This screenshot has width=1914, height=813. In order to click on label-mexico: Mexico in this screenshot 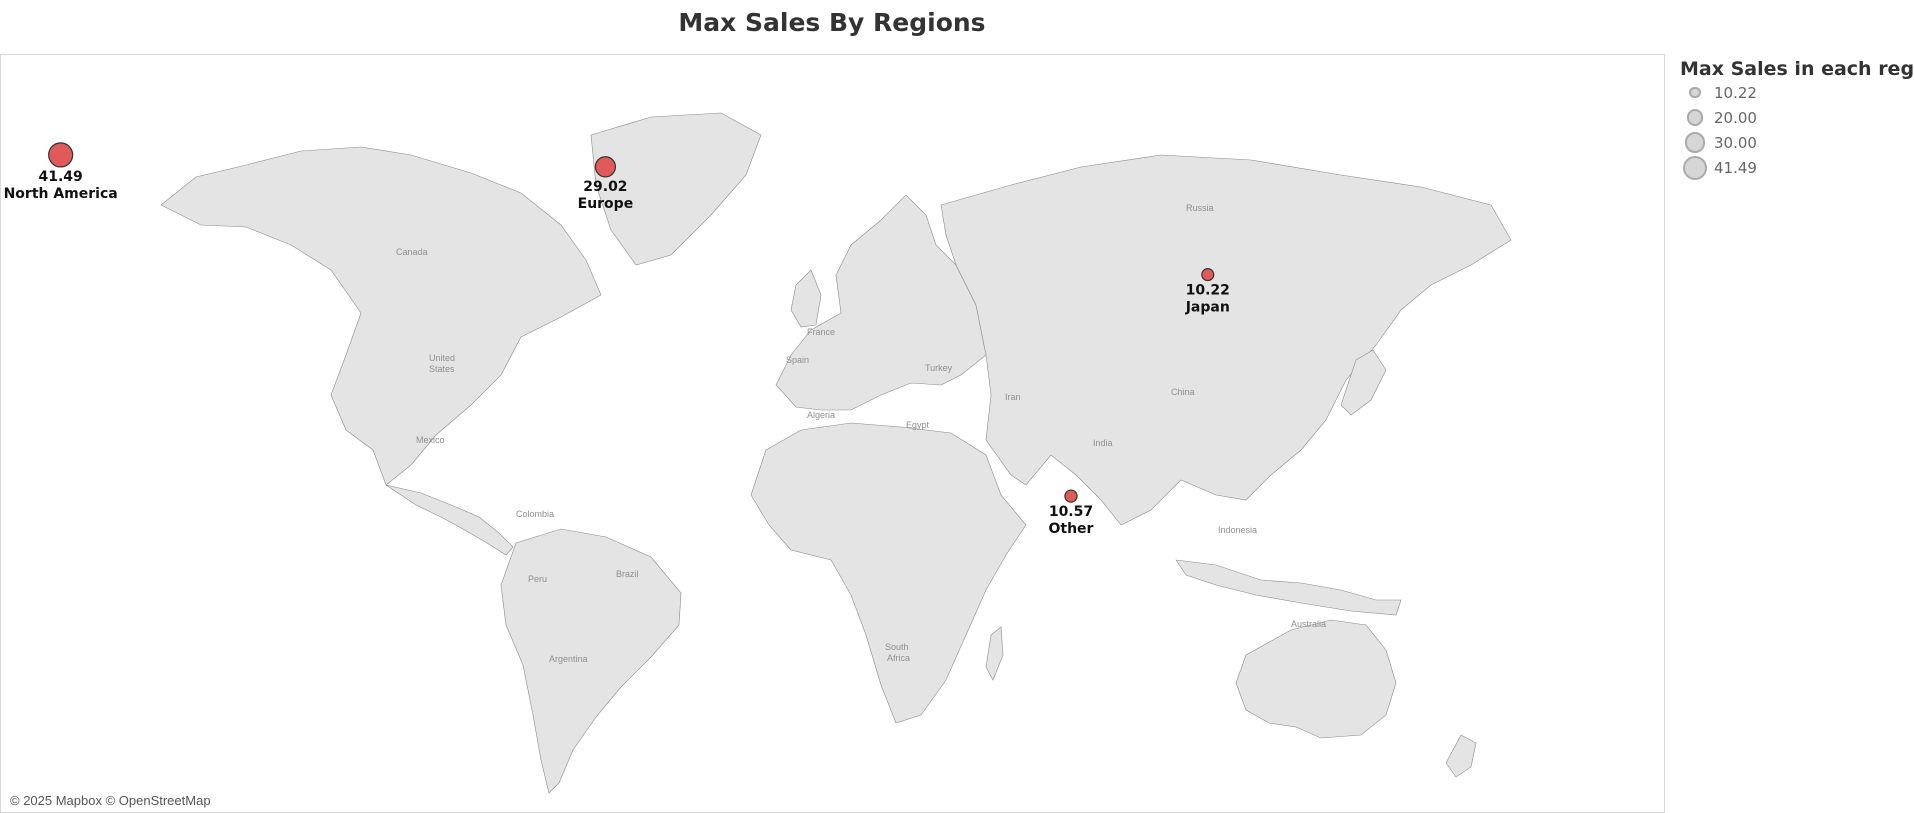, I will do `click(430, 440)`.